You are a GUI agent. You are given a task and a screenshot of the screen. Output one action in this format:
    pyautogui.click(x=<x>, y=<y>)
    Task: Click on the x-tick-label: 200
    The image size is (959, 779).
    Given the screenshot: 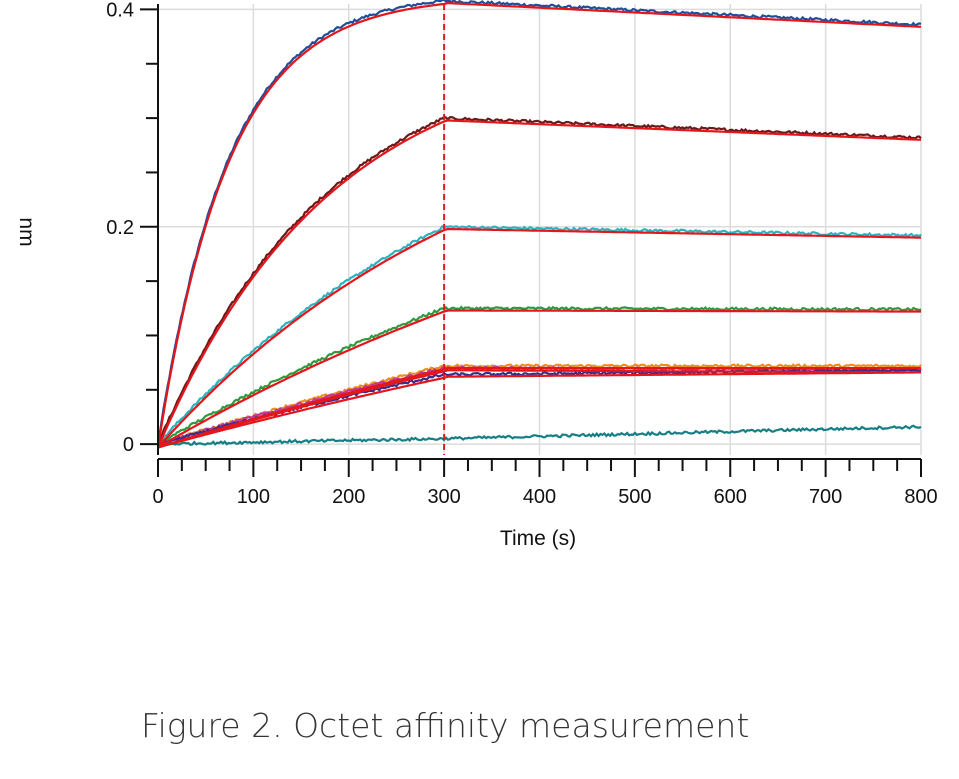 What is the action you would take?
    pyautogui.click(x=348, y=497)
    